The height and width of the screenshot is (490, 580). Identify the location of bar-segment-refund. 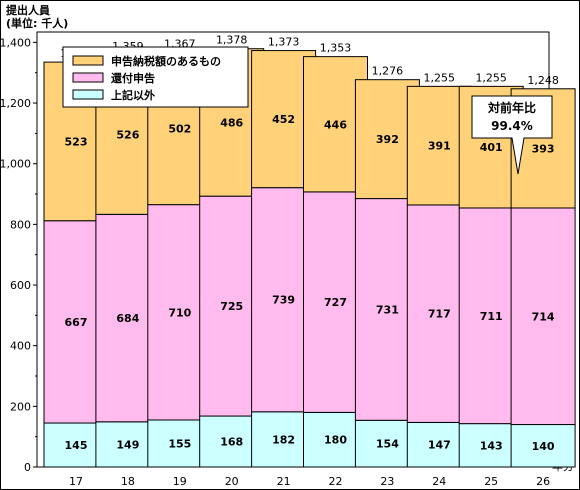
(543, 316).